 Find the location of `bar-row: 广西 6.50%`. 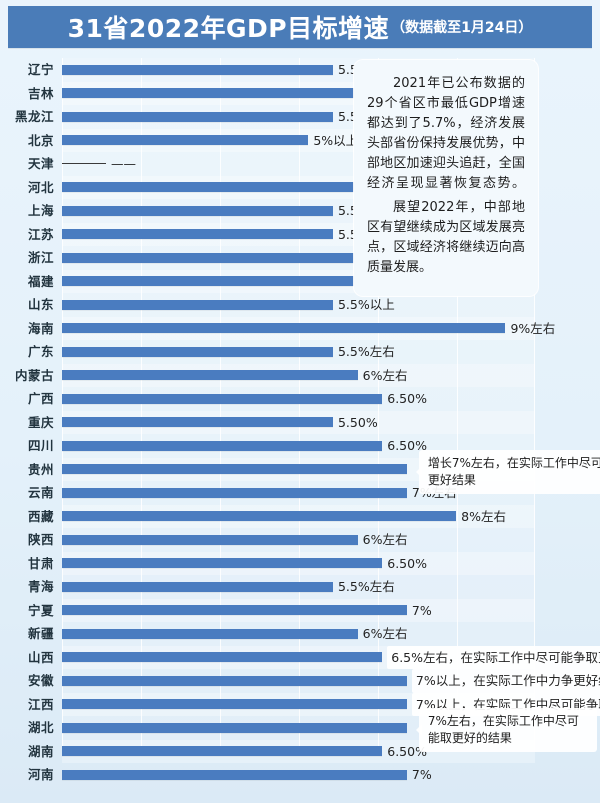

bar-row: 广西 6.50% is located at coordinates (300, 399).